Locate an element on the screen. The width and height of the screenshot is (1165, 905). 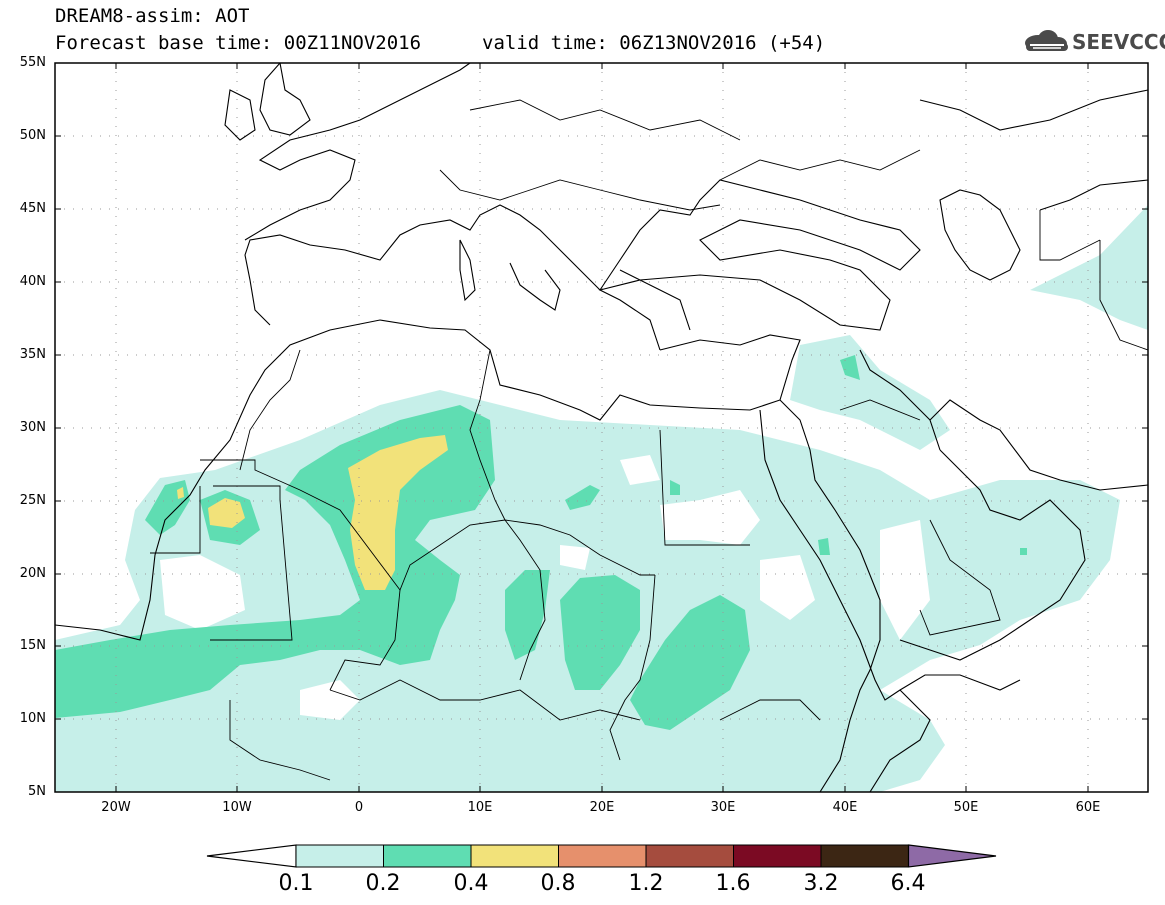
lat-label: 10N is located at coordinates (32, 718).